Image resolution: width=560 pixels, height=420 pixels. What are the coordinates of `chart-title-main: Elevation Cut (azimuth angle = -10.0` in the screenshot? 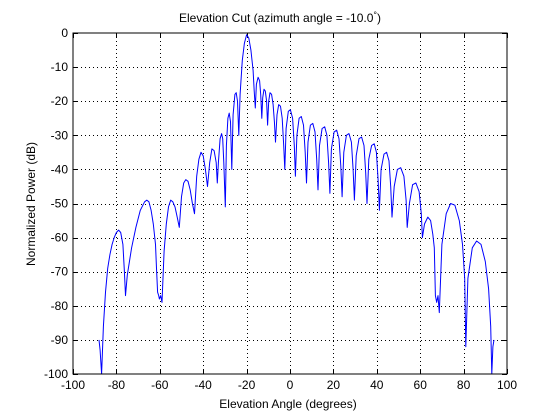 It's located at (276, 18).